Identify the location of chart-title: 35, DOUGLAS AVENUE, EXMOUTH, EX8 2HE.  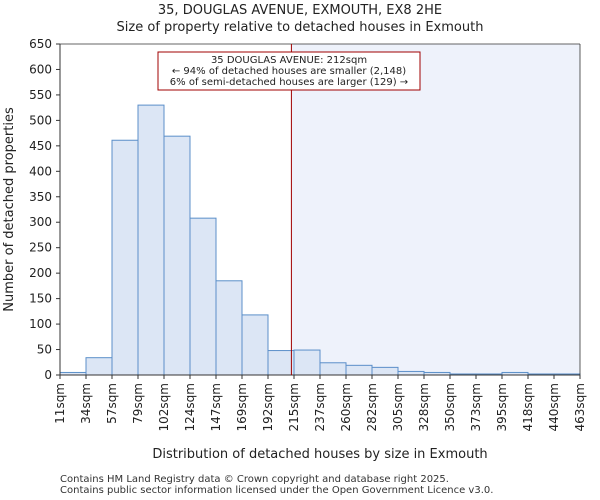
(300, 10).